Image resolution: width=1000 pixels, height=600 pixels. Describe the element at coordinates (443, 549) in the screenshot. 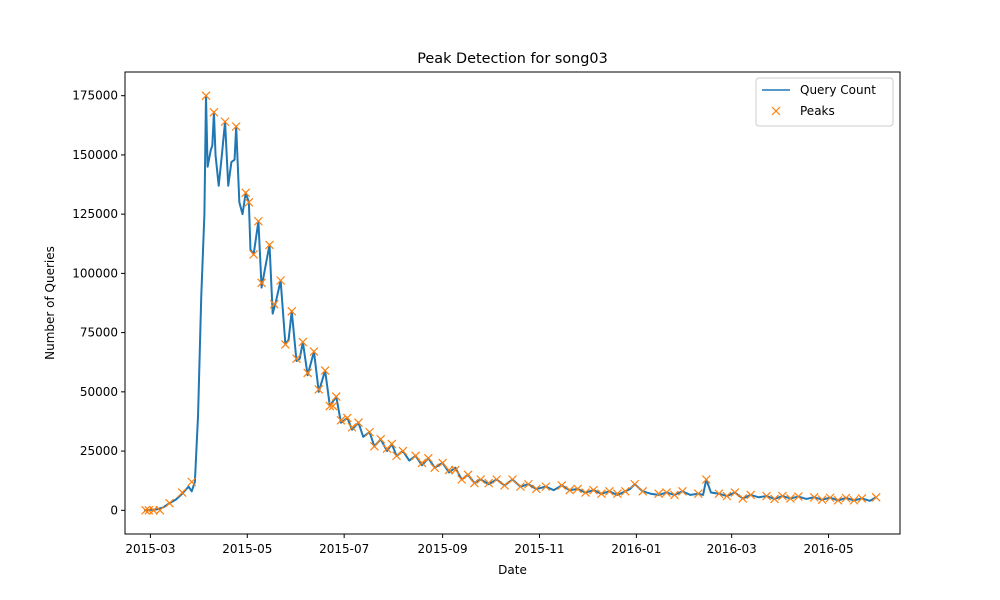

I see `x-tick-label: 2015-09` at that location.